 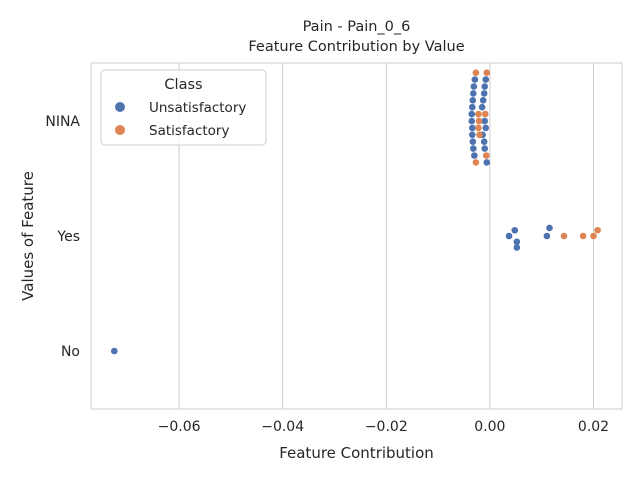 What do you see at coordinates (70, 352) in the screenshot?
I see `y-tick-label: No` at bounding box center [70, 352].